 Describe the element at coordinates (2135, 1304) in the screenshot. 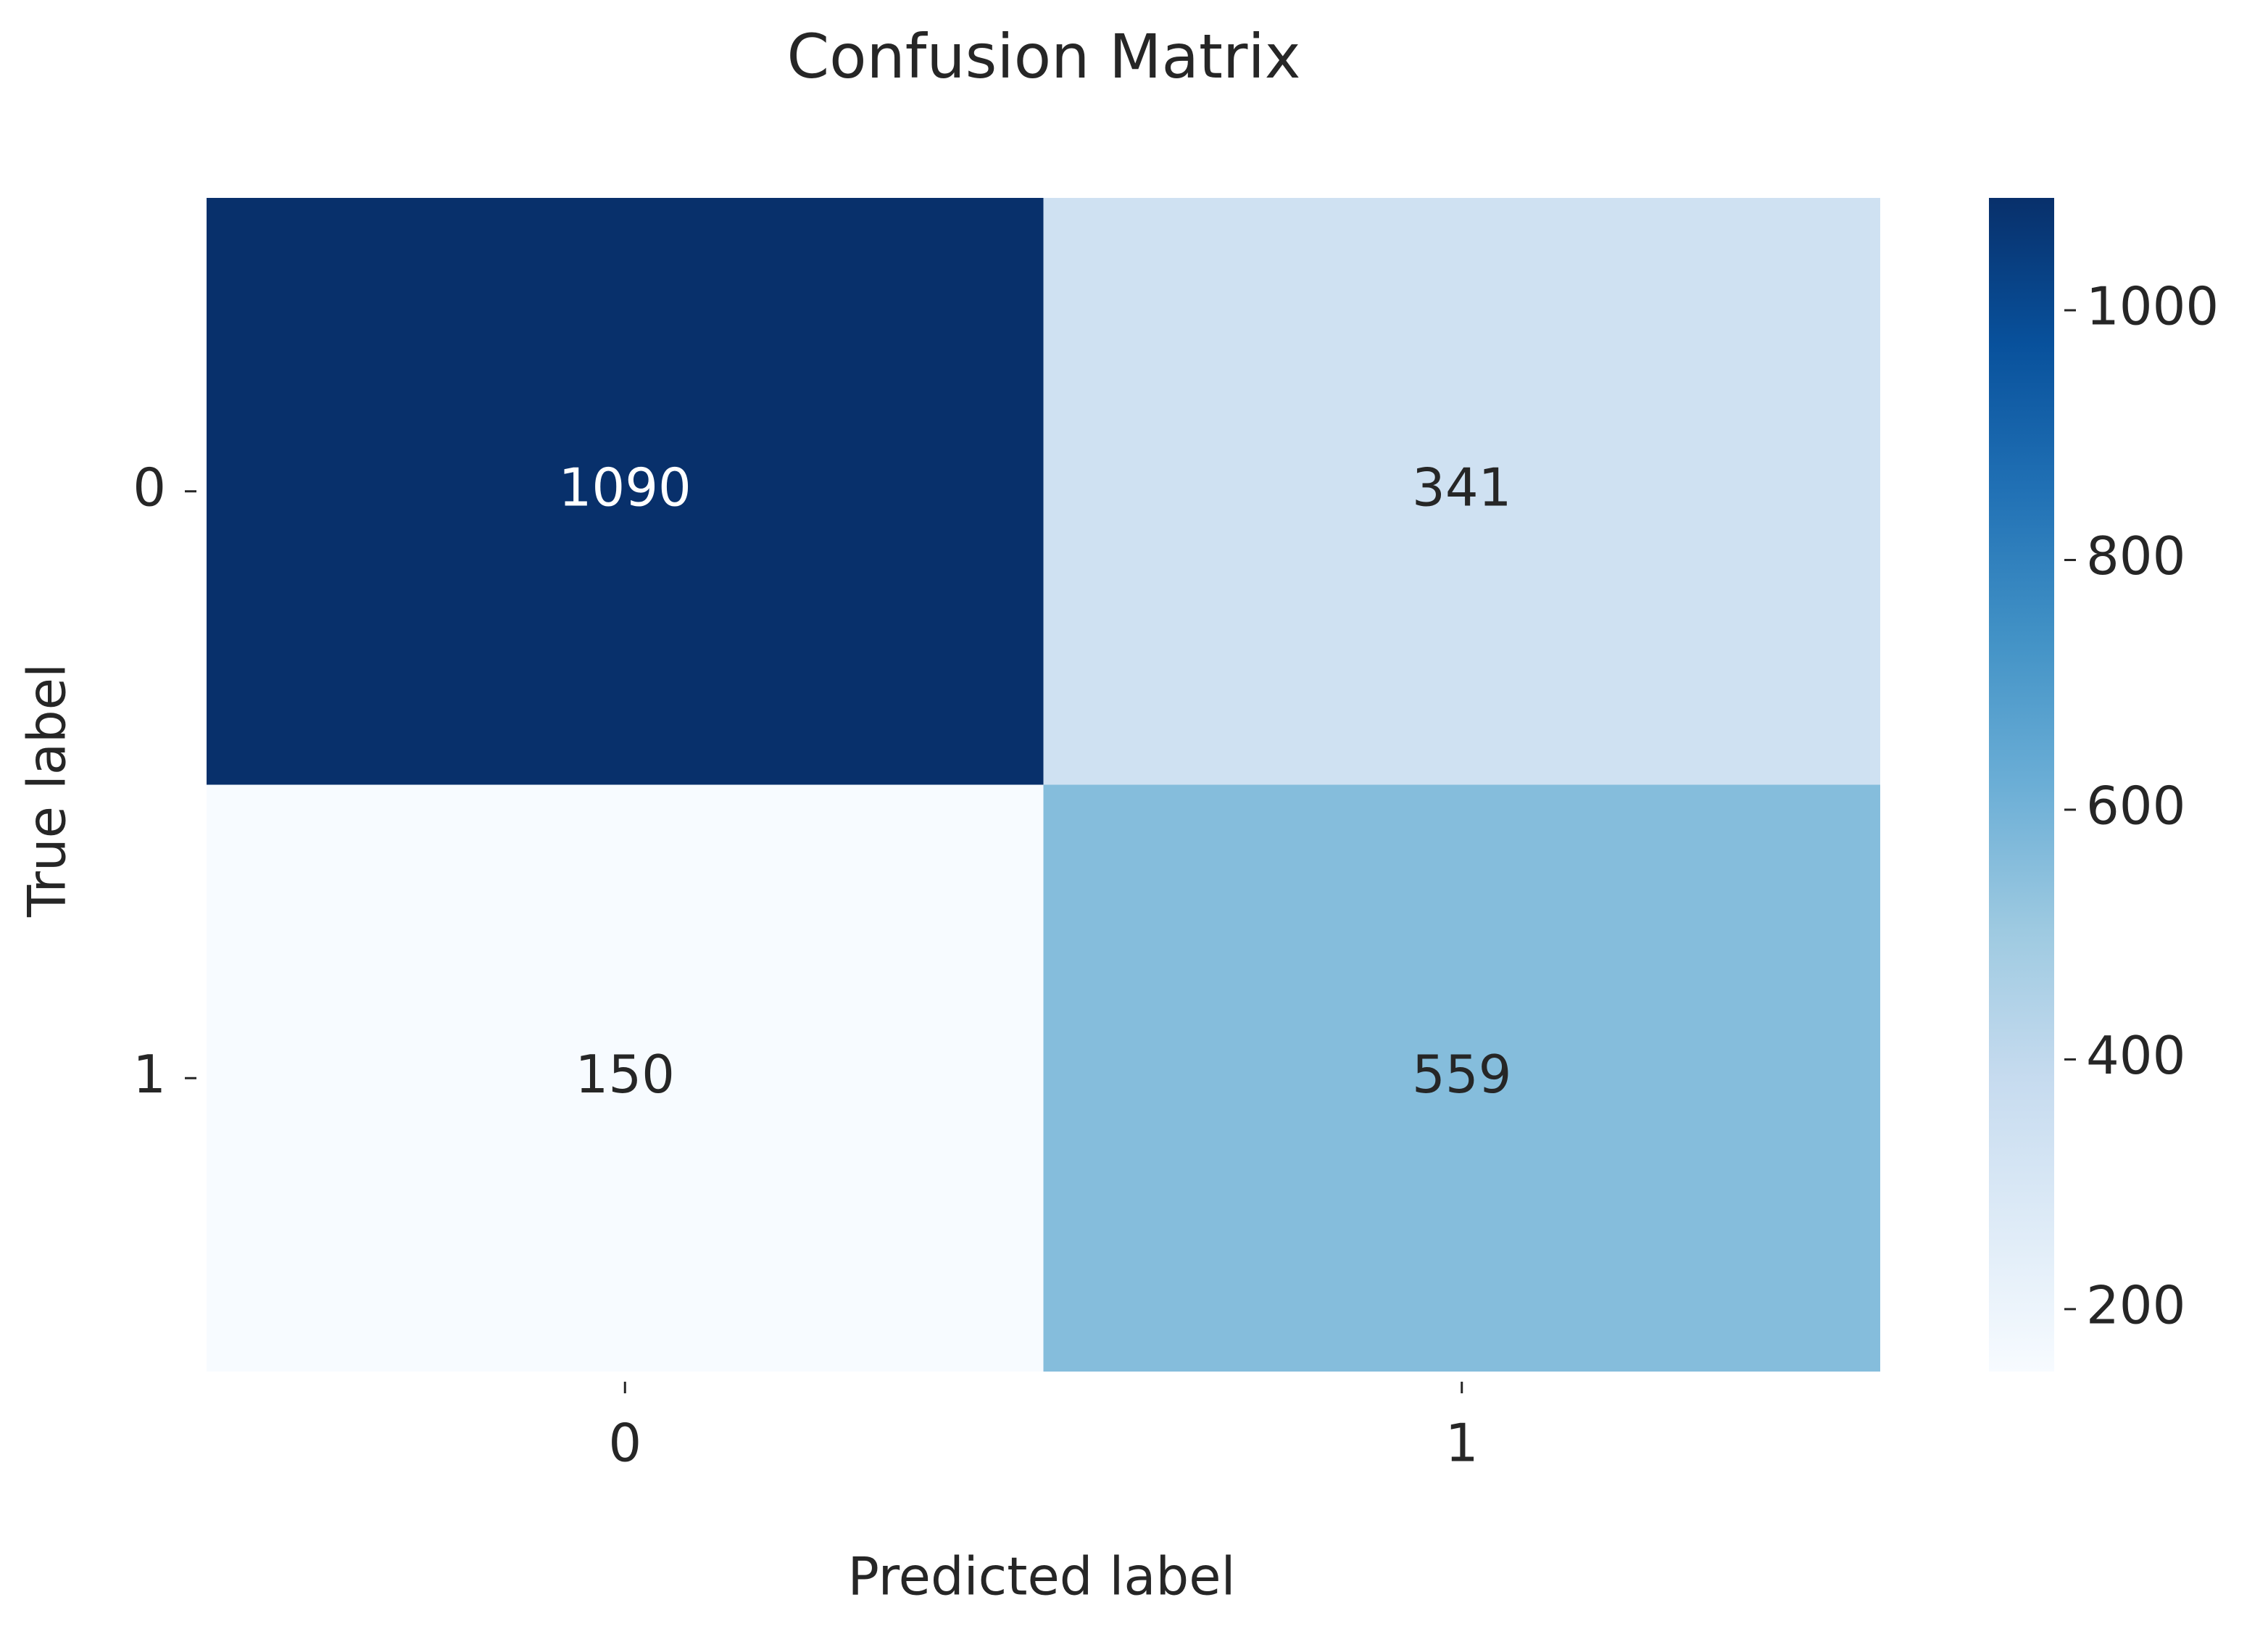

I see `colorbar-tick-label: 200` at that location.